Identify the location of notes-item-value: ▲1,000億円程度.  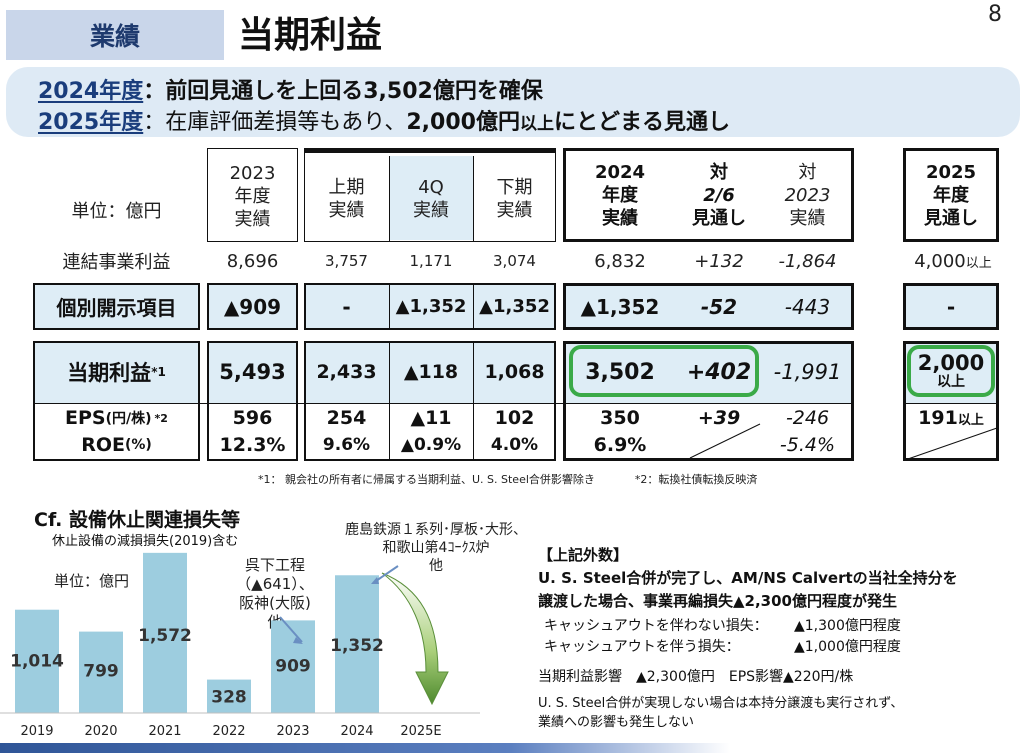
(847, 647).